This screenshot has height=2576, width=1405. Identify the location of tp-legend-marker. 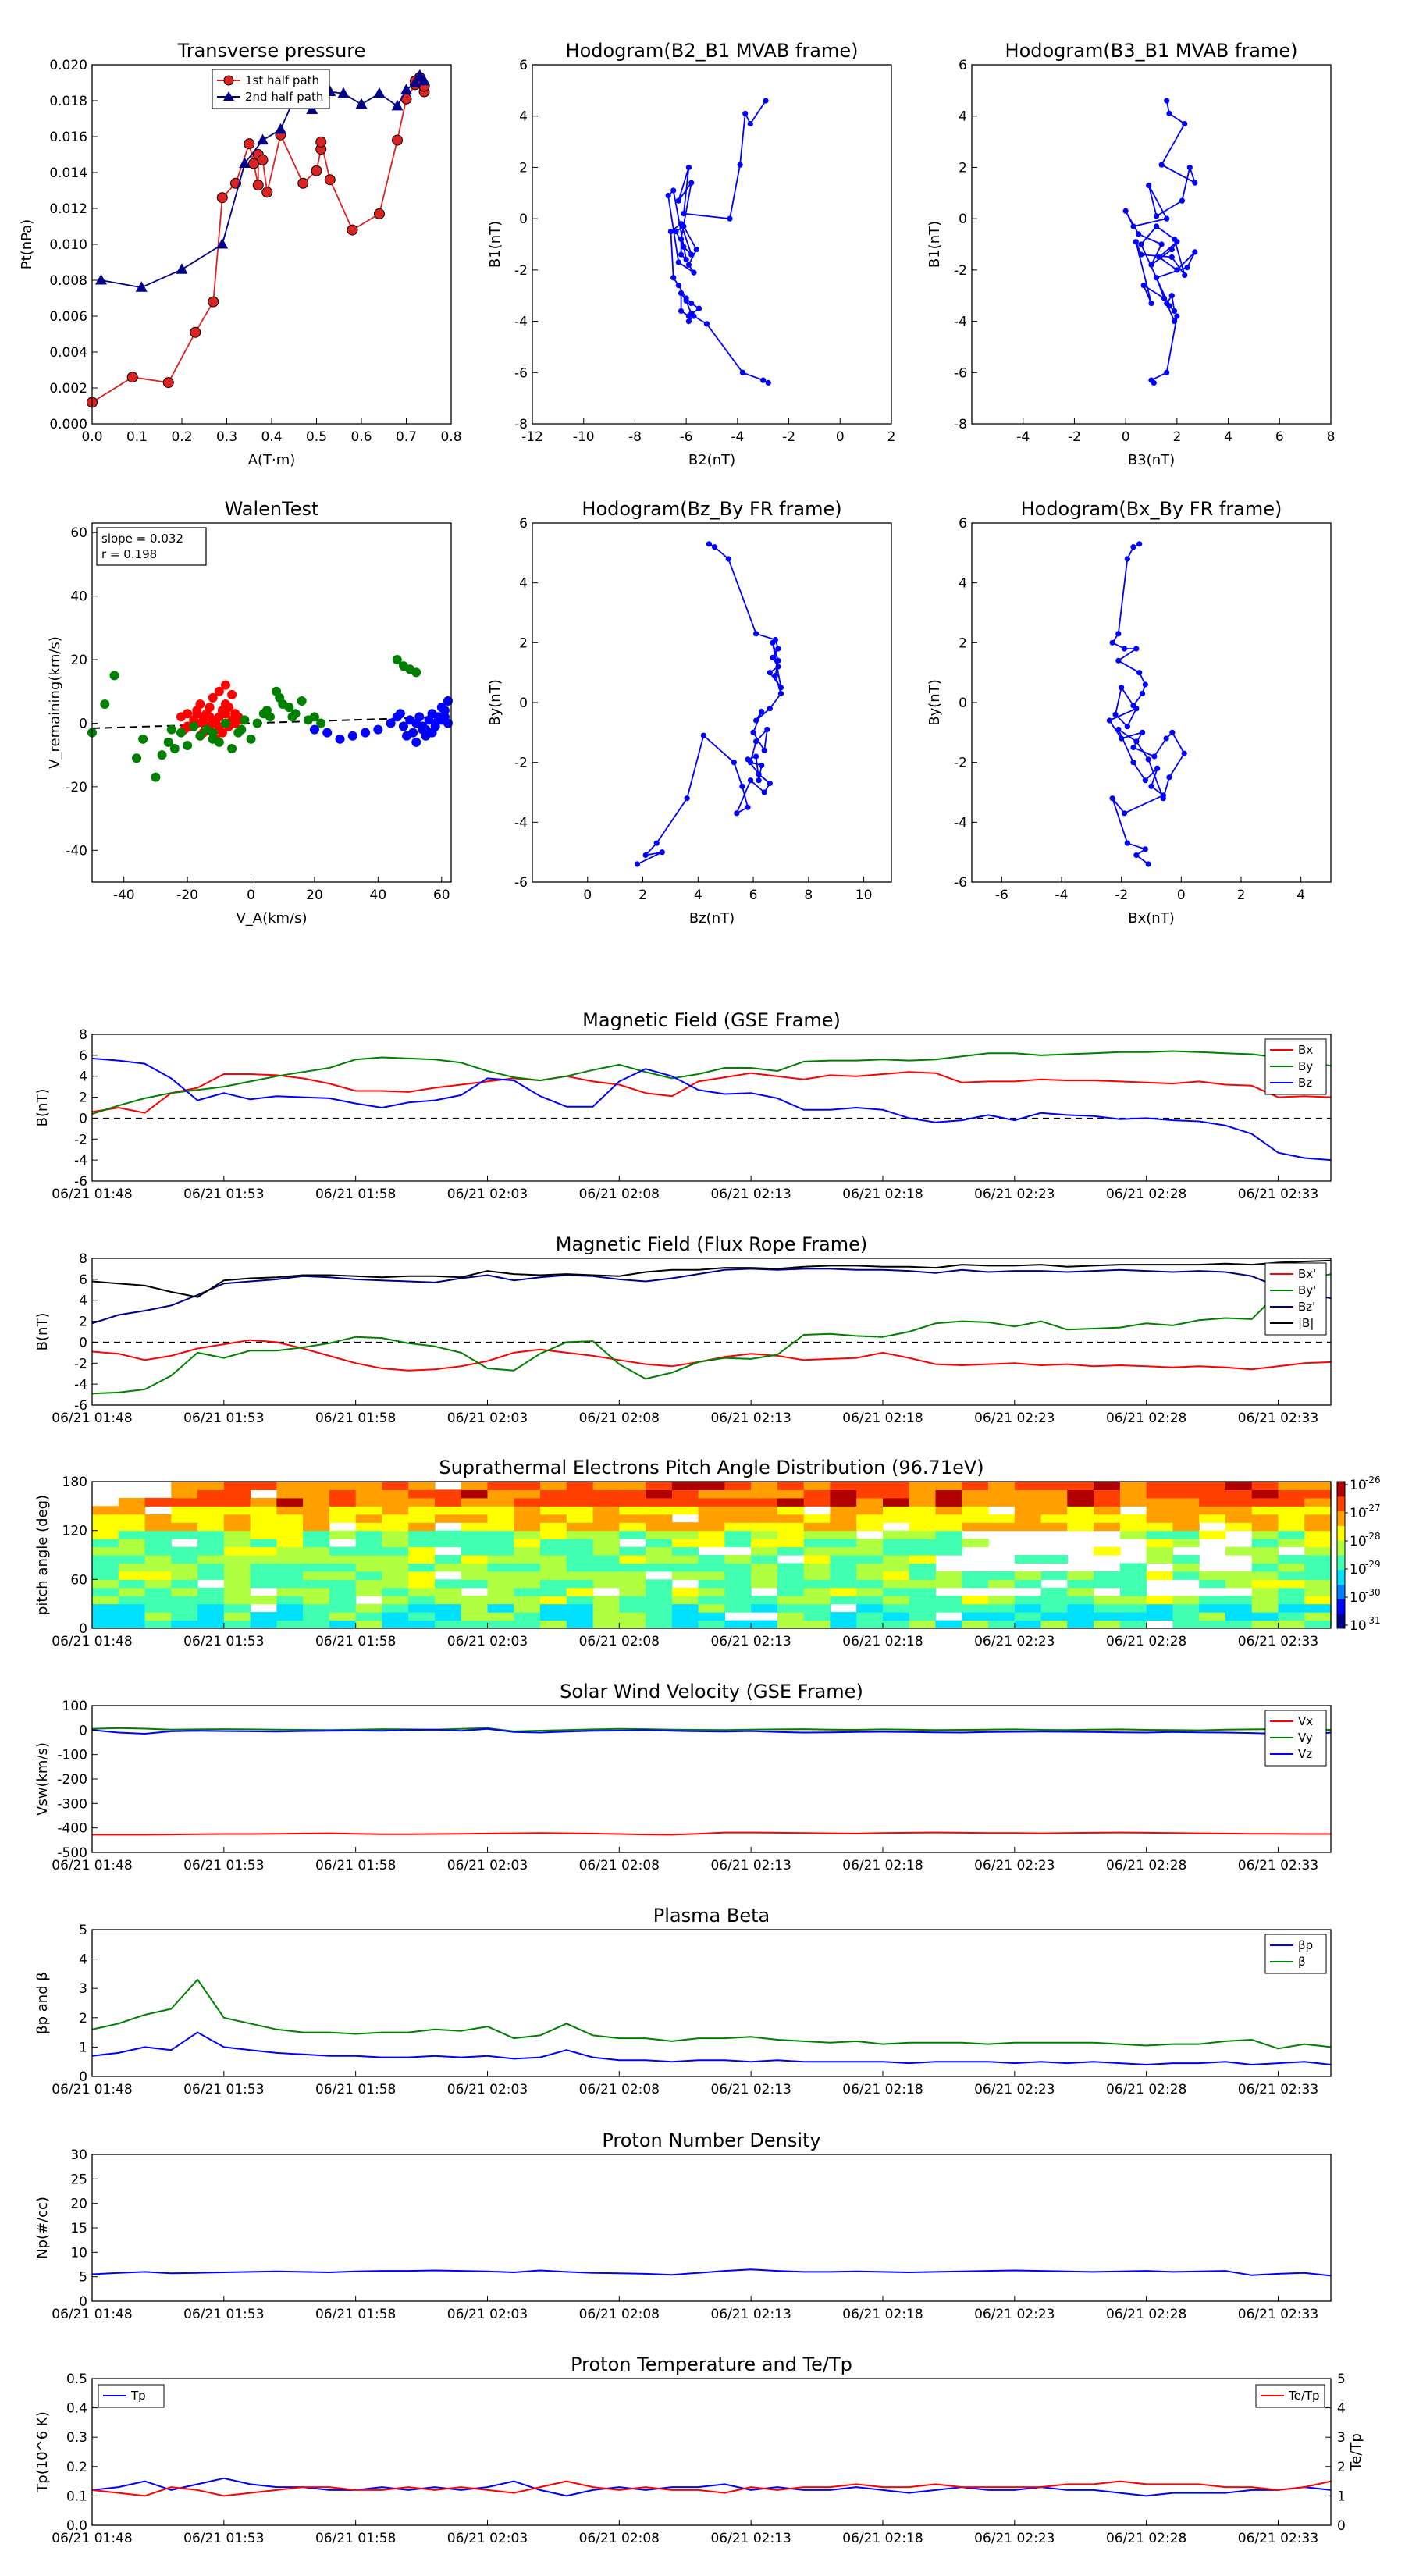
(228, 96).